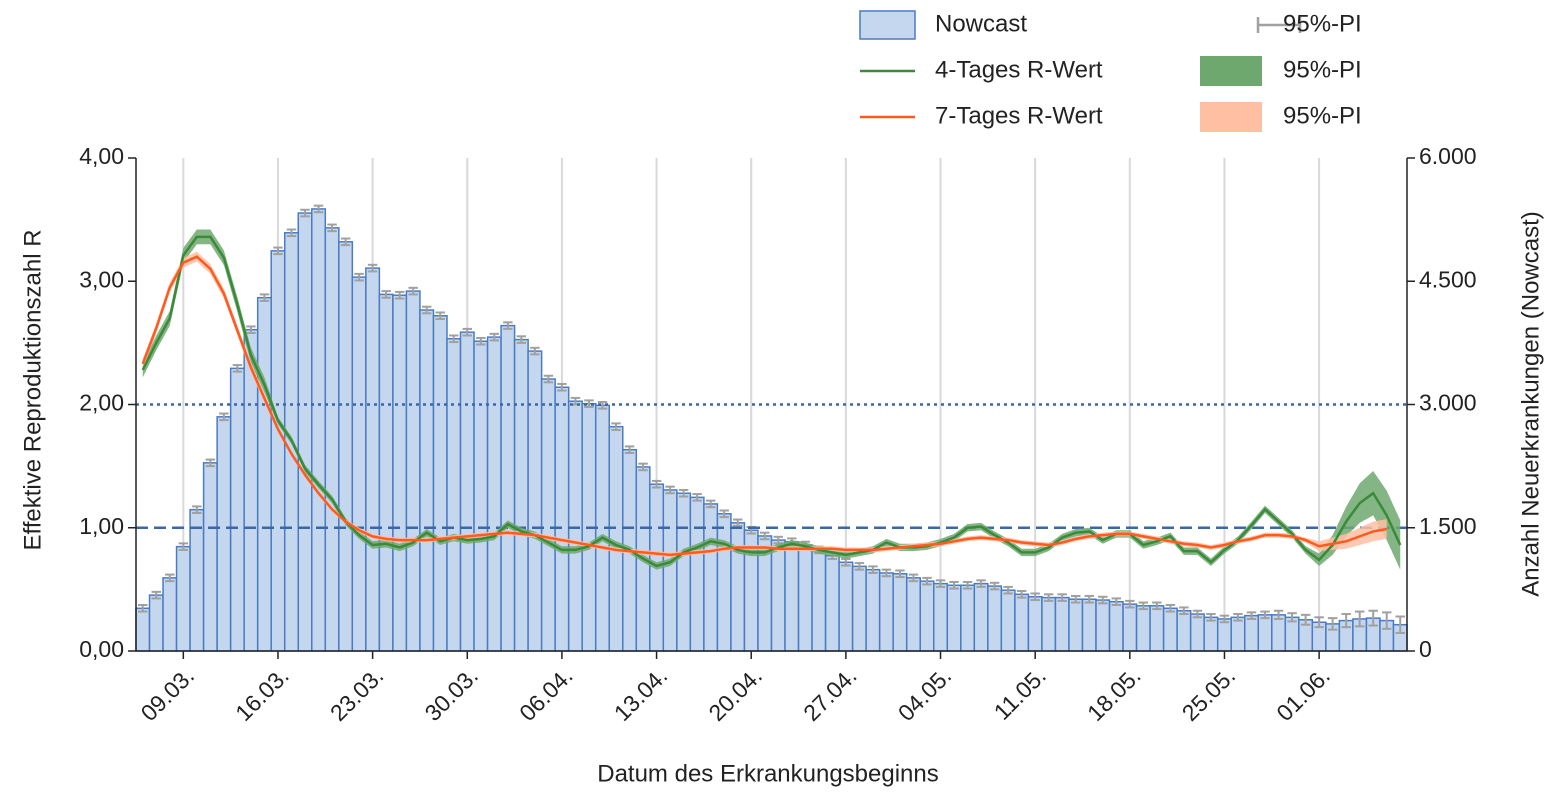  I want to click on y2-axis-title: Anzahl Neuerkrankungen (Nowcast), so click(1530, 404).